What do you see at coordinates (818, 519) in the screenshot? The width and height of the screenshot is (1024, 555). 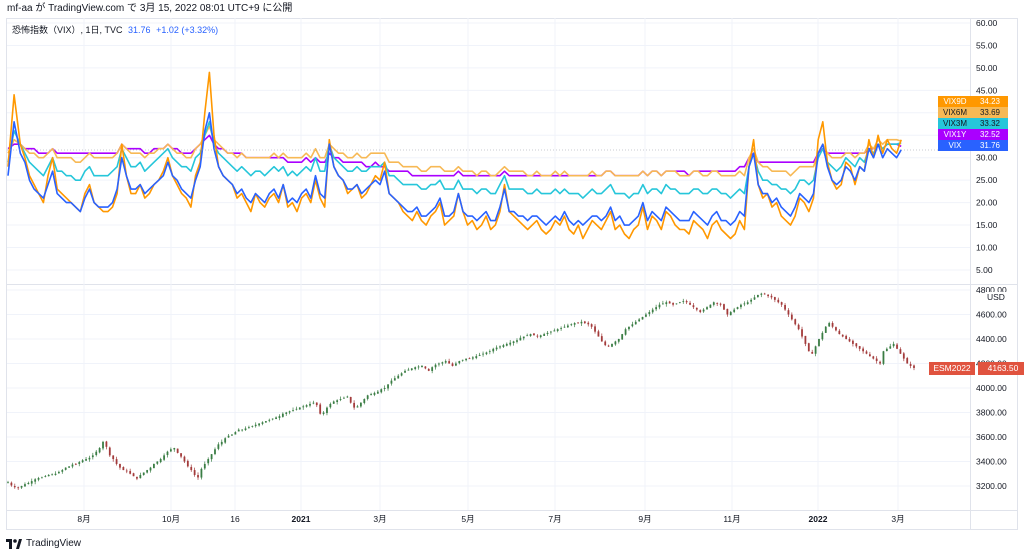 I see `time-axis-tick-label: 2022` at bounding box center [818, 519].